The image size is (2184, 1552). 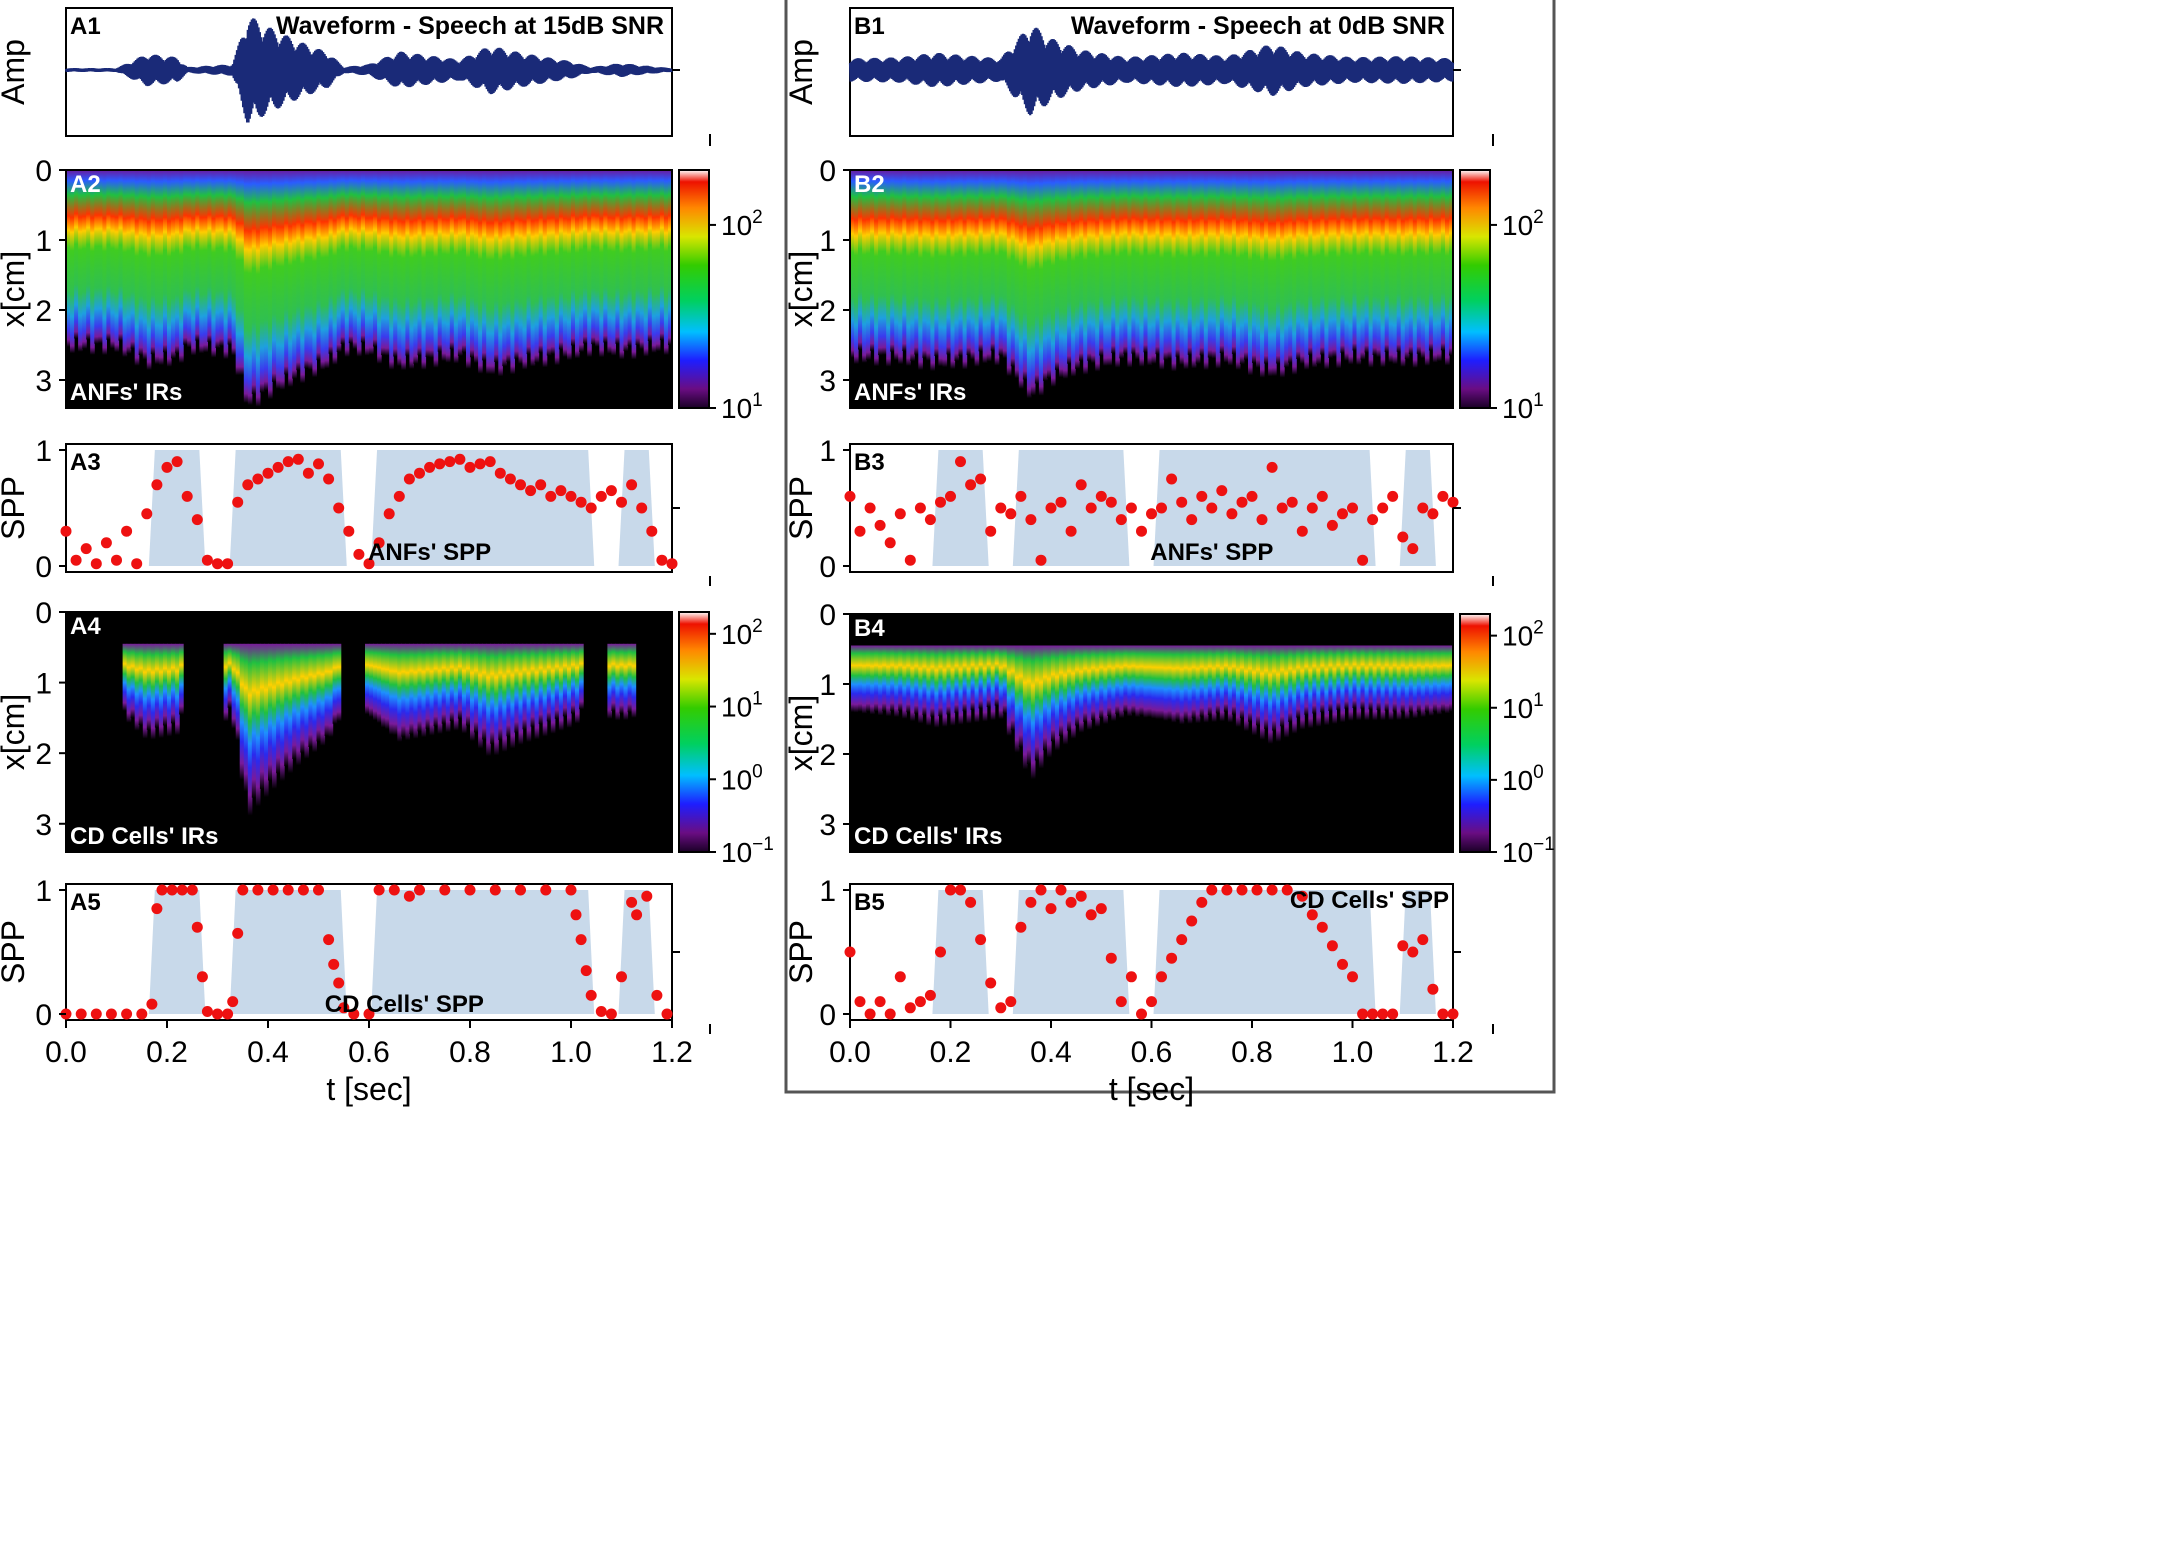 What do you see at coordinates (1517, 408) in the screenshot?
I see `colorbar-tick-base: 10` at bounding box center [1517, 408].